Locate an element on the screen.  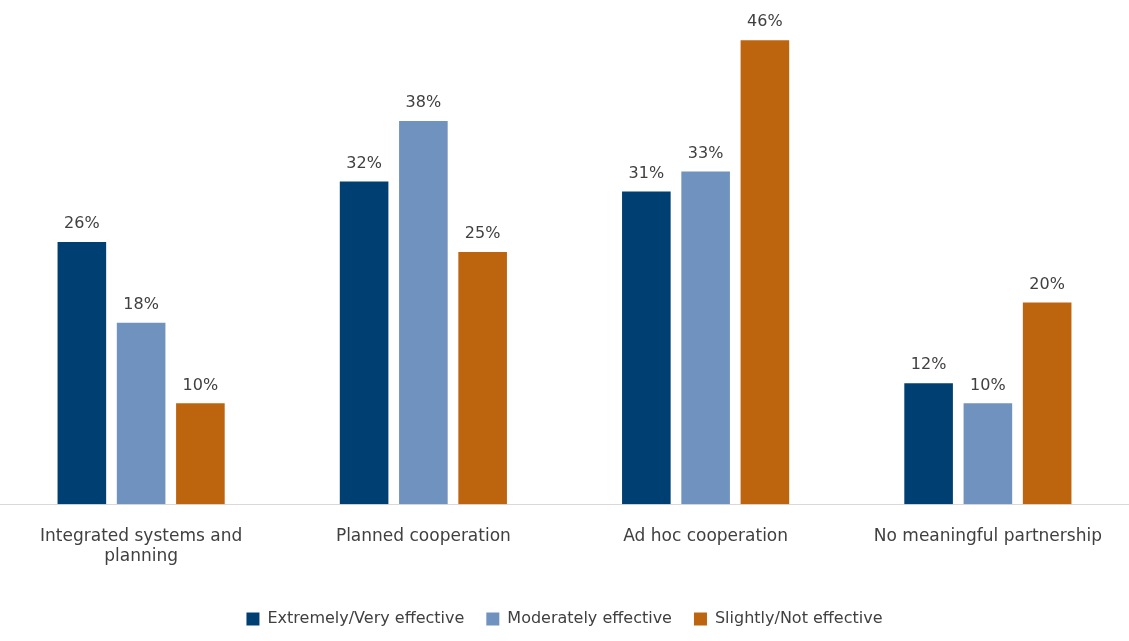
data-label: 32% is located at coordinates (364, 162).